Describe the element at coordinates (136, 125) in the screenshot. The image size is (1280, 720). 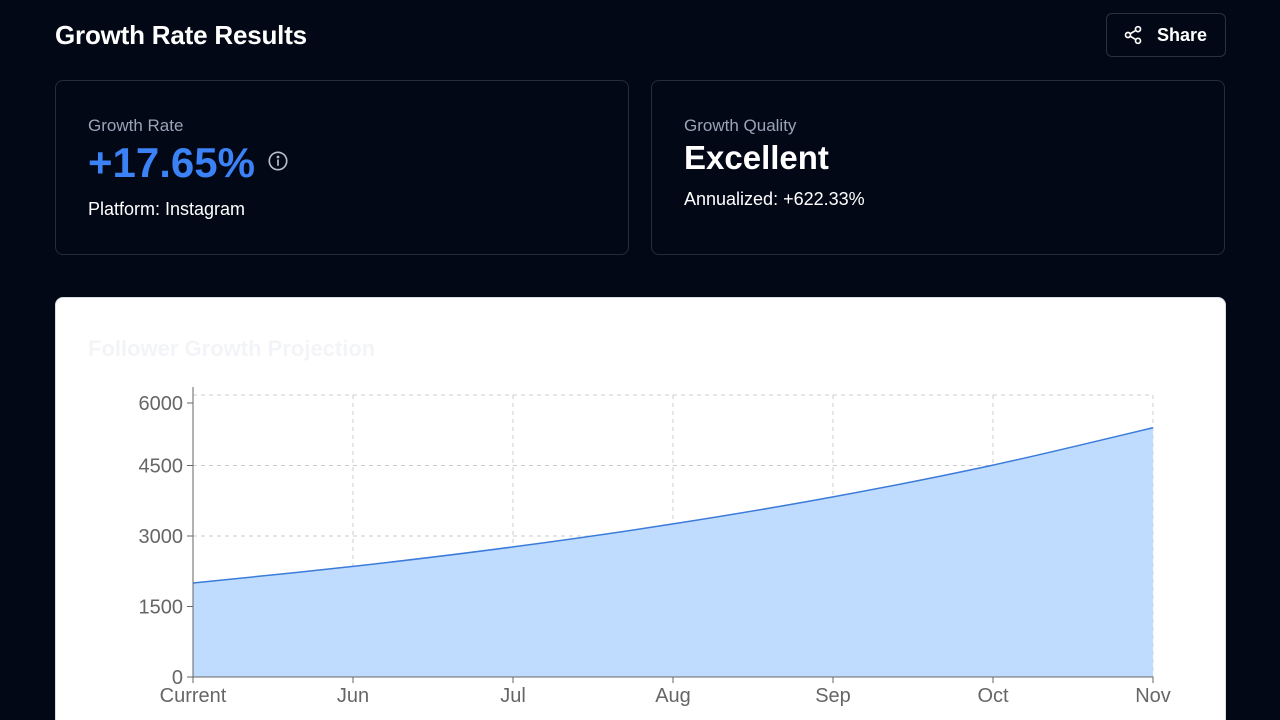
I see `growth-rate-label: Growth Rate` at that location.